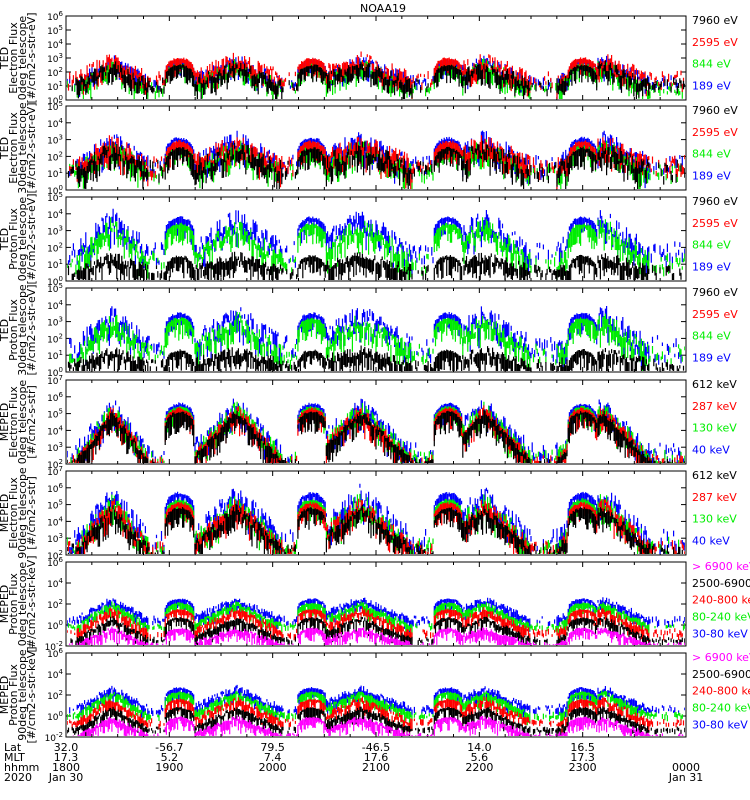 The image size is (750, 800). Describe the element at coordinates (479, 767) in the screenshot. I see `time-axis-tick-label: 2200` at that location.